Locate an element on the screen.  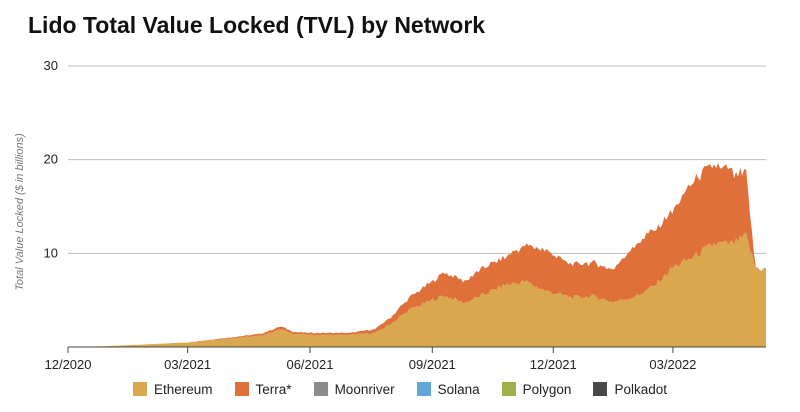
y-tick-label: 20 is located at coordinates (51, 159).